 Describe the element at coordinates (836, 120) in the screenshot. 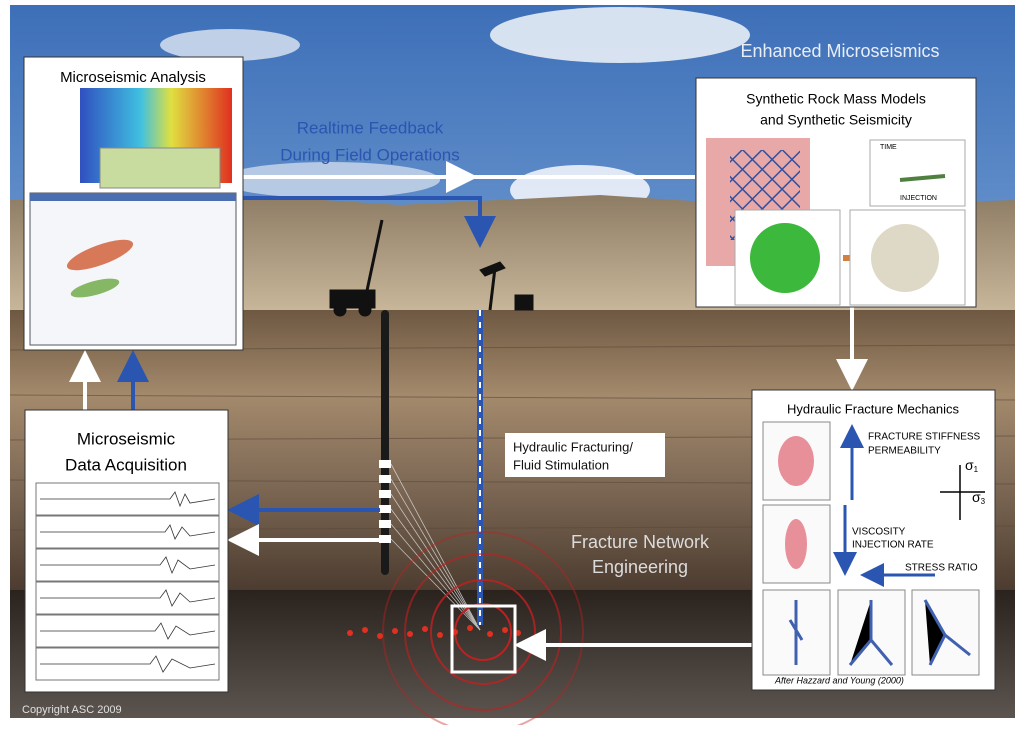

I see `panel-title: and Synthetic Seismicity` at that location.